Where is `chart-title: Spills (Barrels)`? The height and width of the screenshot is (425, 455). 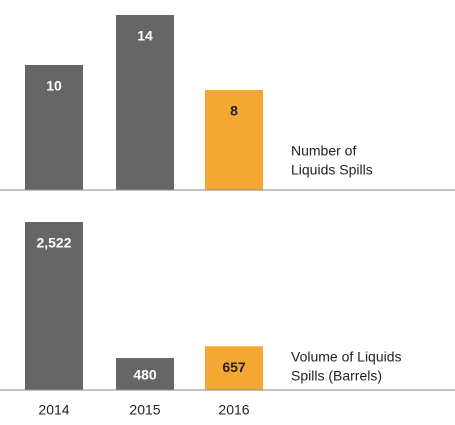 chart-title: Spills (Barrels) is located at coordinates (336, 376).